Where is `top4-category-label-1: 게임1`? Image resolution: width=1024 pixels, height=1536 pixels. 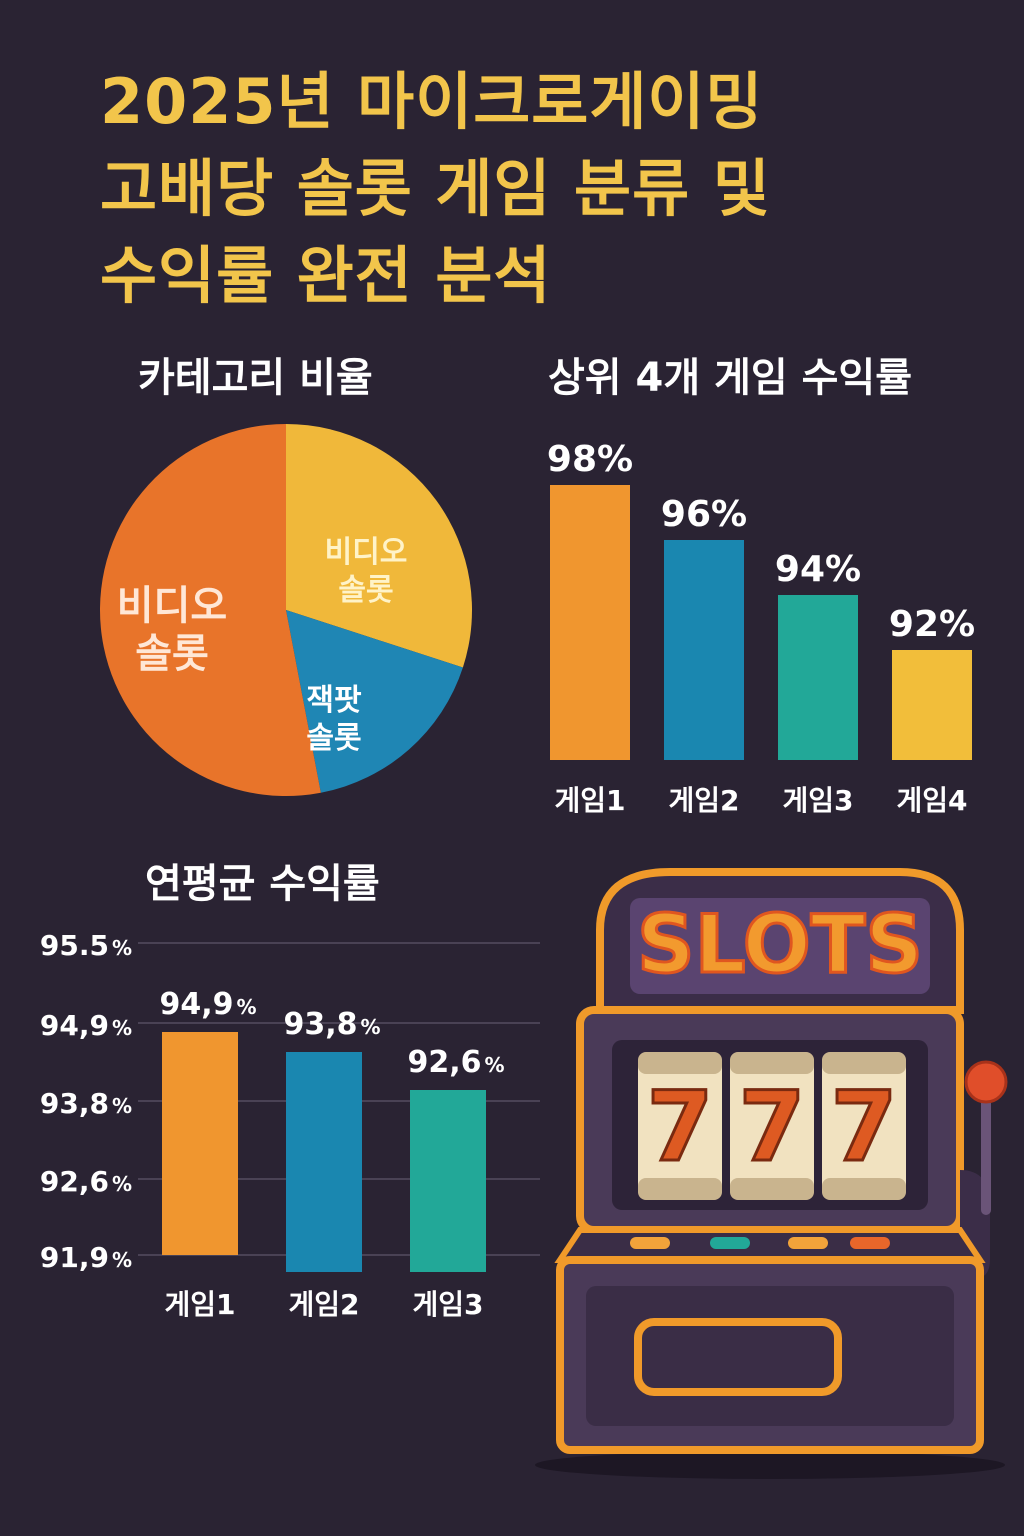
top4-category-label-1: 게임1 is located at coordinates (589, 800).